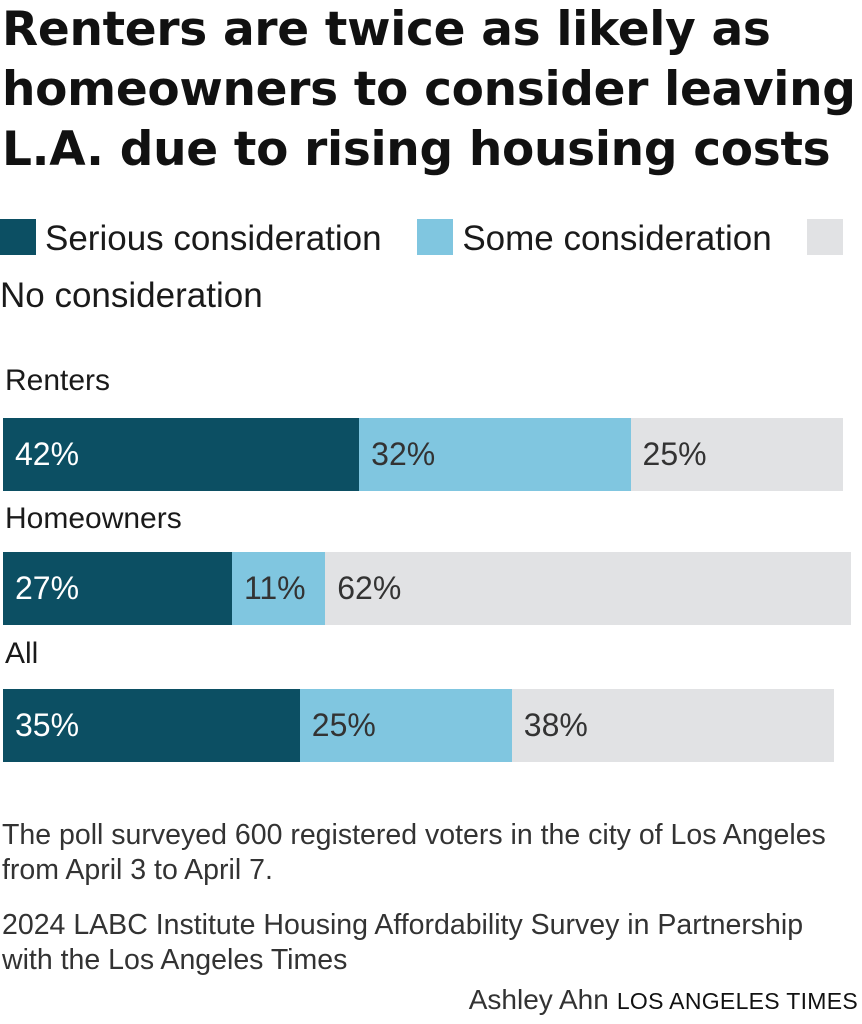 The height and width of the screenshot is (1024, 862). I want to click on bar-homeowners: 27% 11% 62%, so click(427, 588).